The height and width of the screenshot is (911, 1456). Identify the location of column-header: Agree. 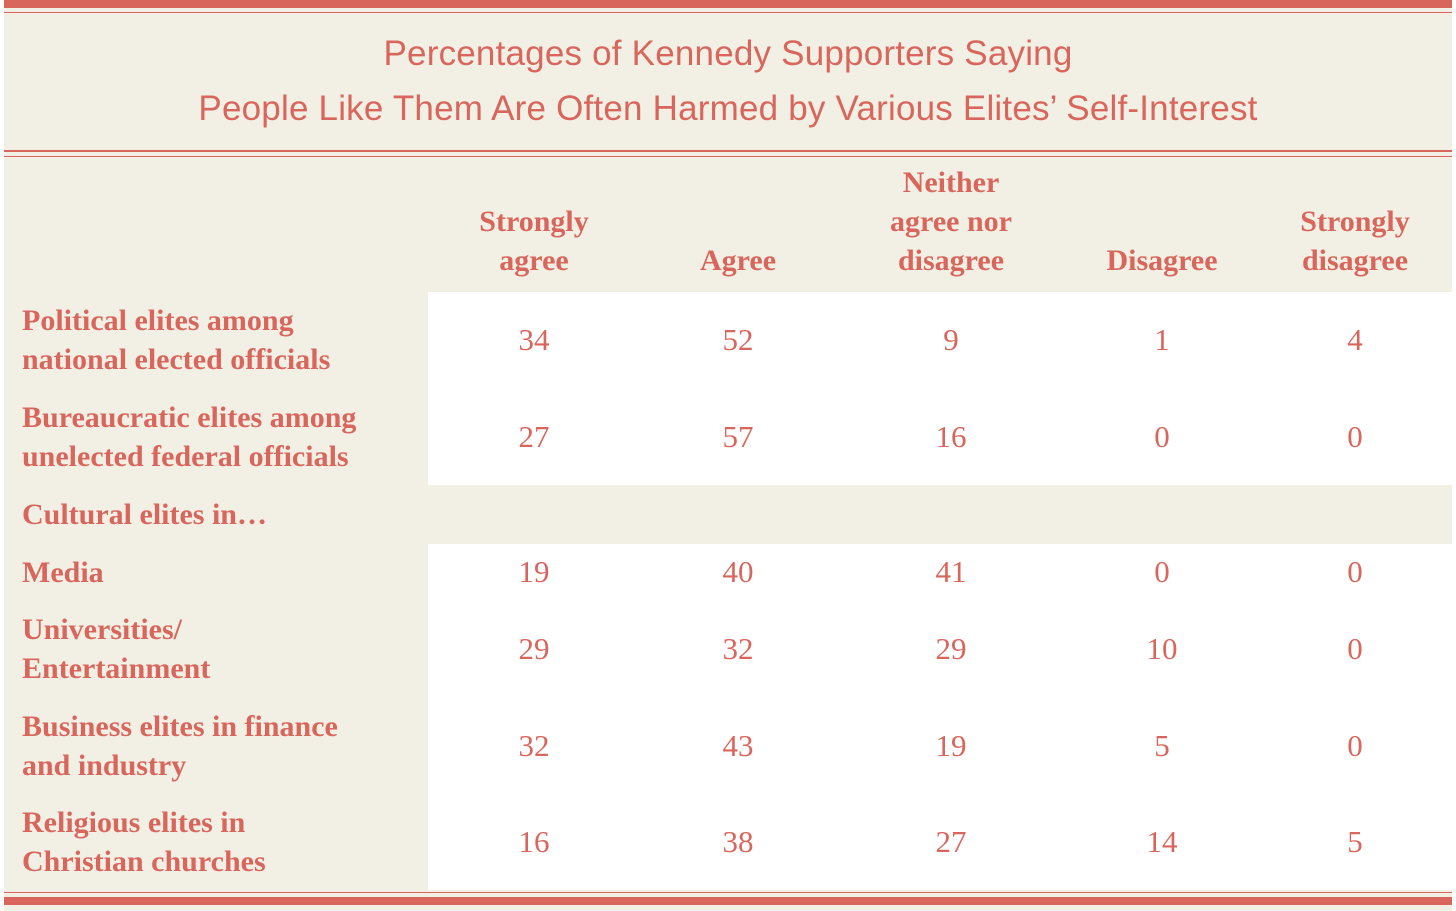
(738, 260).